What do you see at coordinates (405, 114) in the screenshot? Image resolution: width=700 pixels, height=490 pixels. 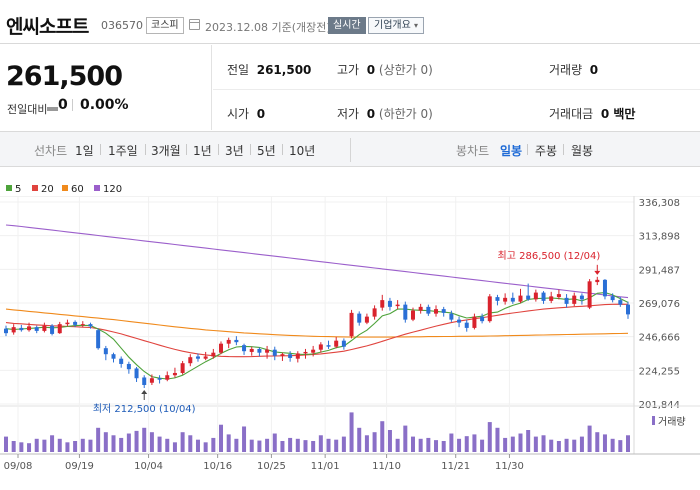 I see `stat-lower-limit: (하한가 0)` at bounding box center [405, 114].